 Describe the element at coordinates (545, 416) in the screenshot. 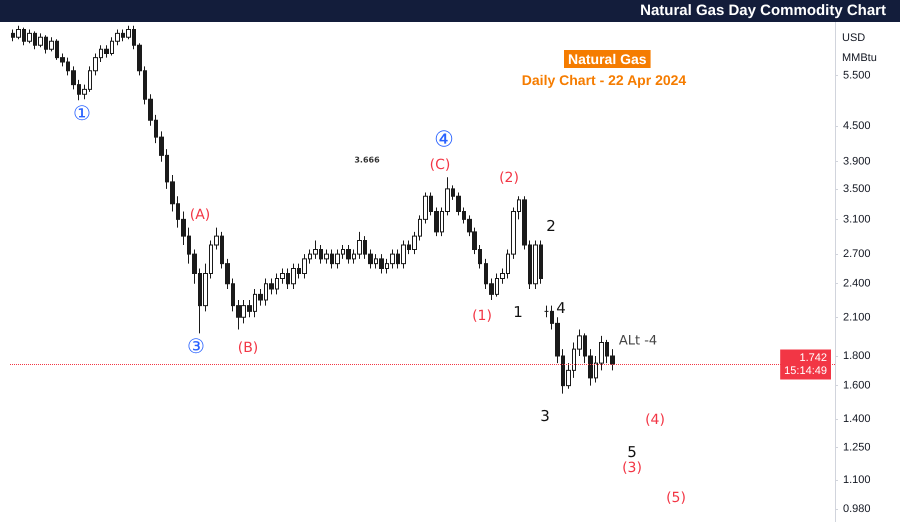

I see `annotation: 3` at that location.